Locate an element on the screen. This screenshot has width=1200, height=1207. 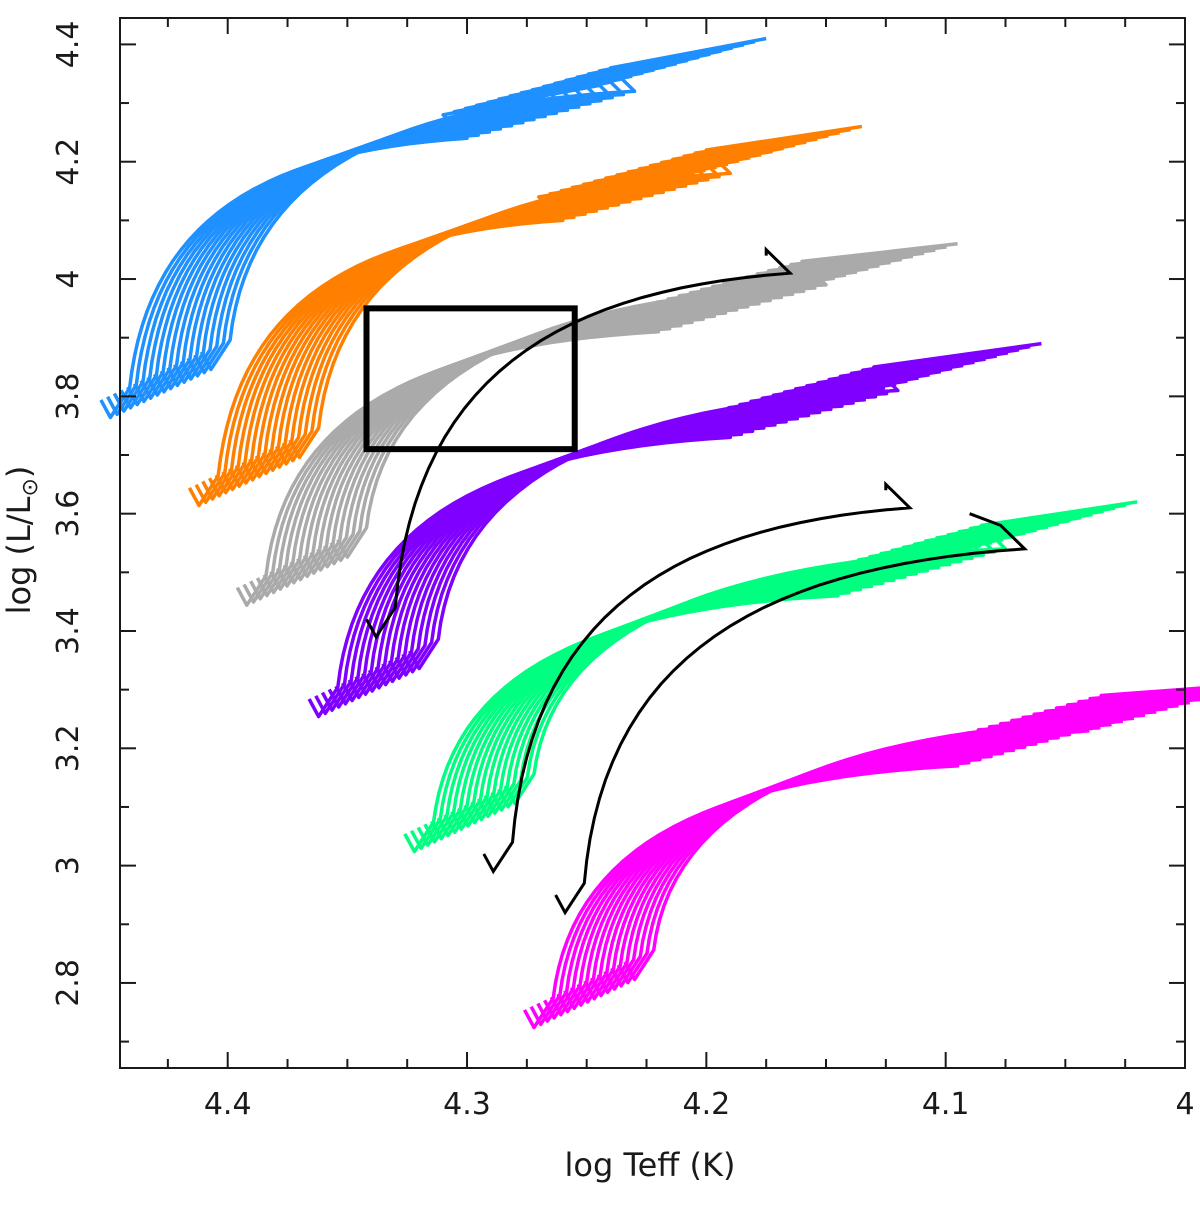
group-2-track is located at coordinates (575, 292).